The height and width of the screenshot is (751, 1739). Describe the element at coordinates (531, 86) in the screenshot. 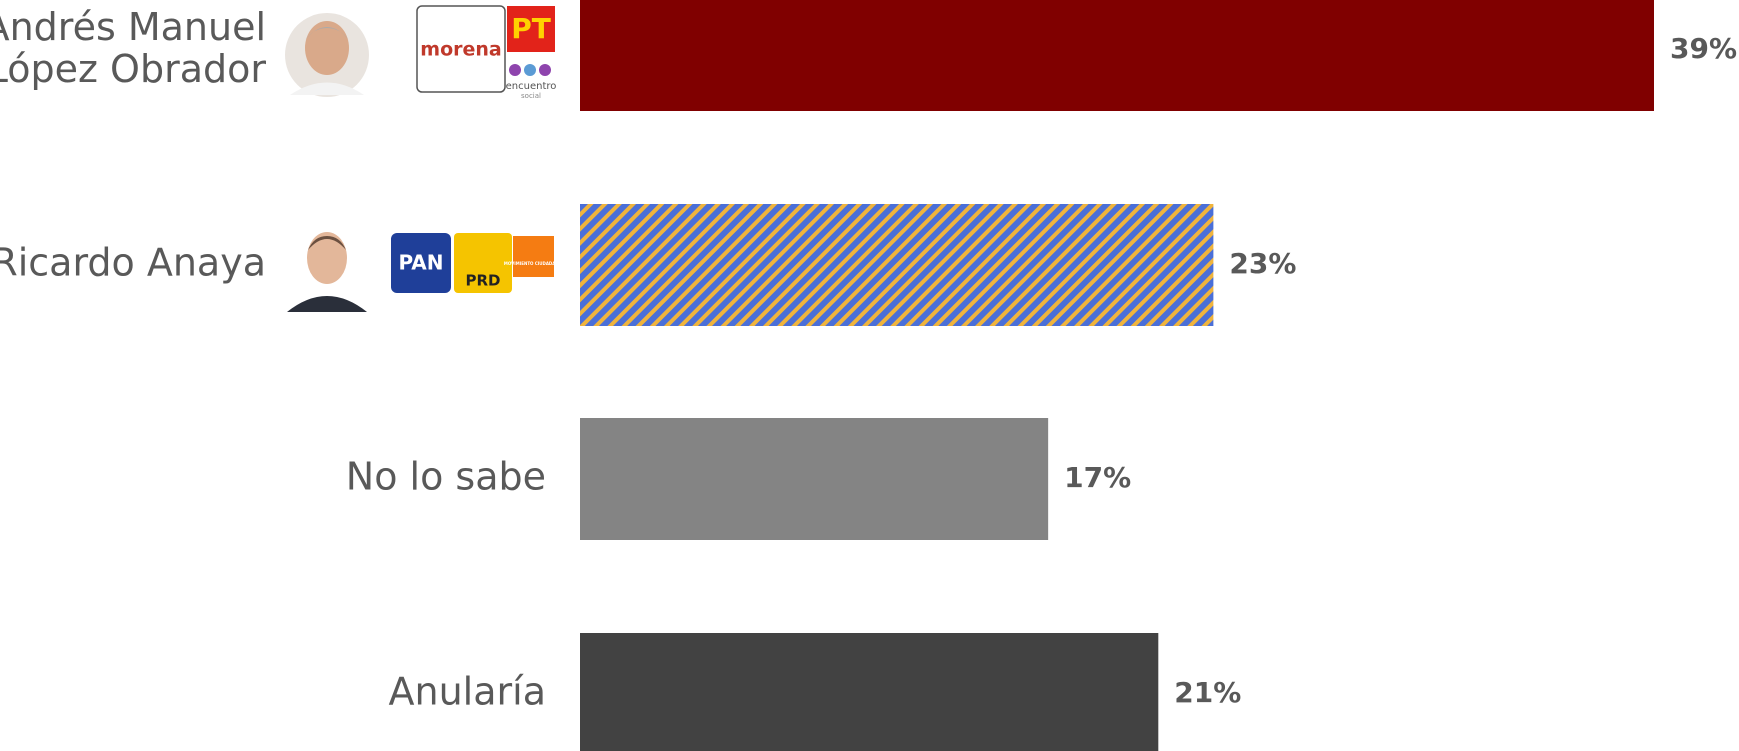

I see `logo-text: encuentro` at that location.